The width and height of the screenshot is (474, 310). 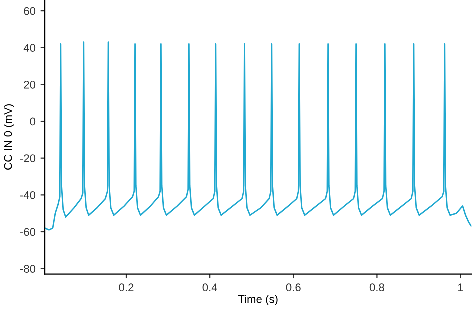 I want to click on x-tick-label: 0.6, so click(x=293, y=288).